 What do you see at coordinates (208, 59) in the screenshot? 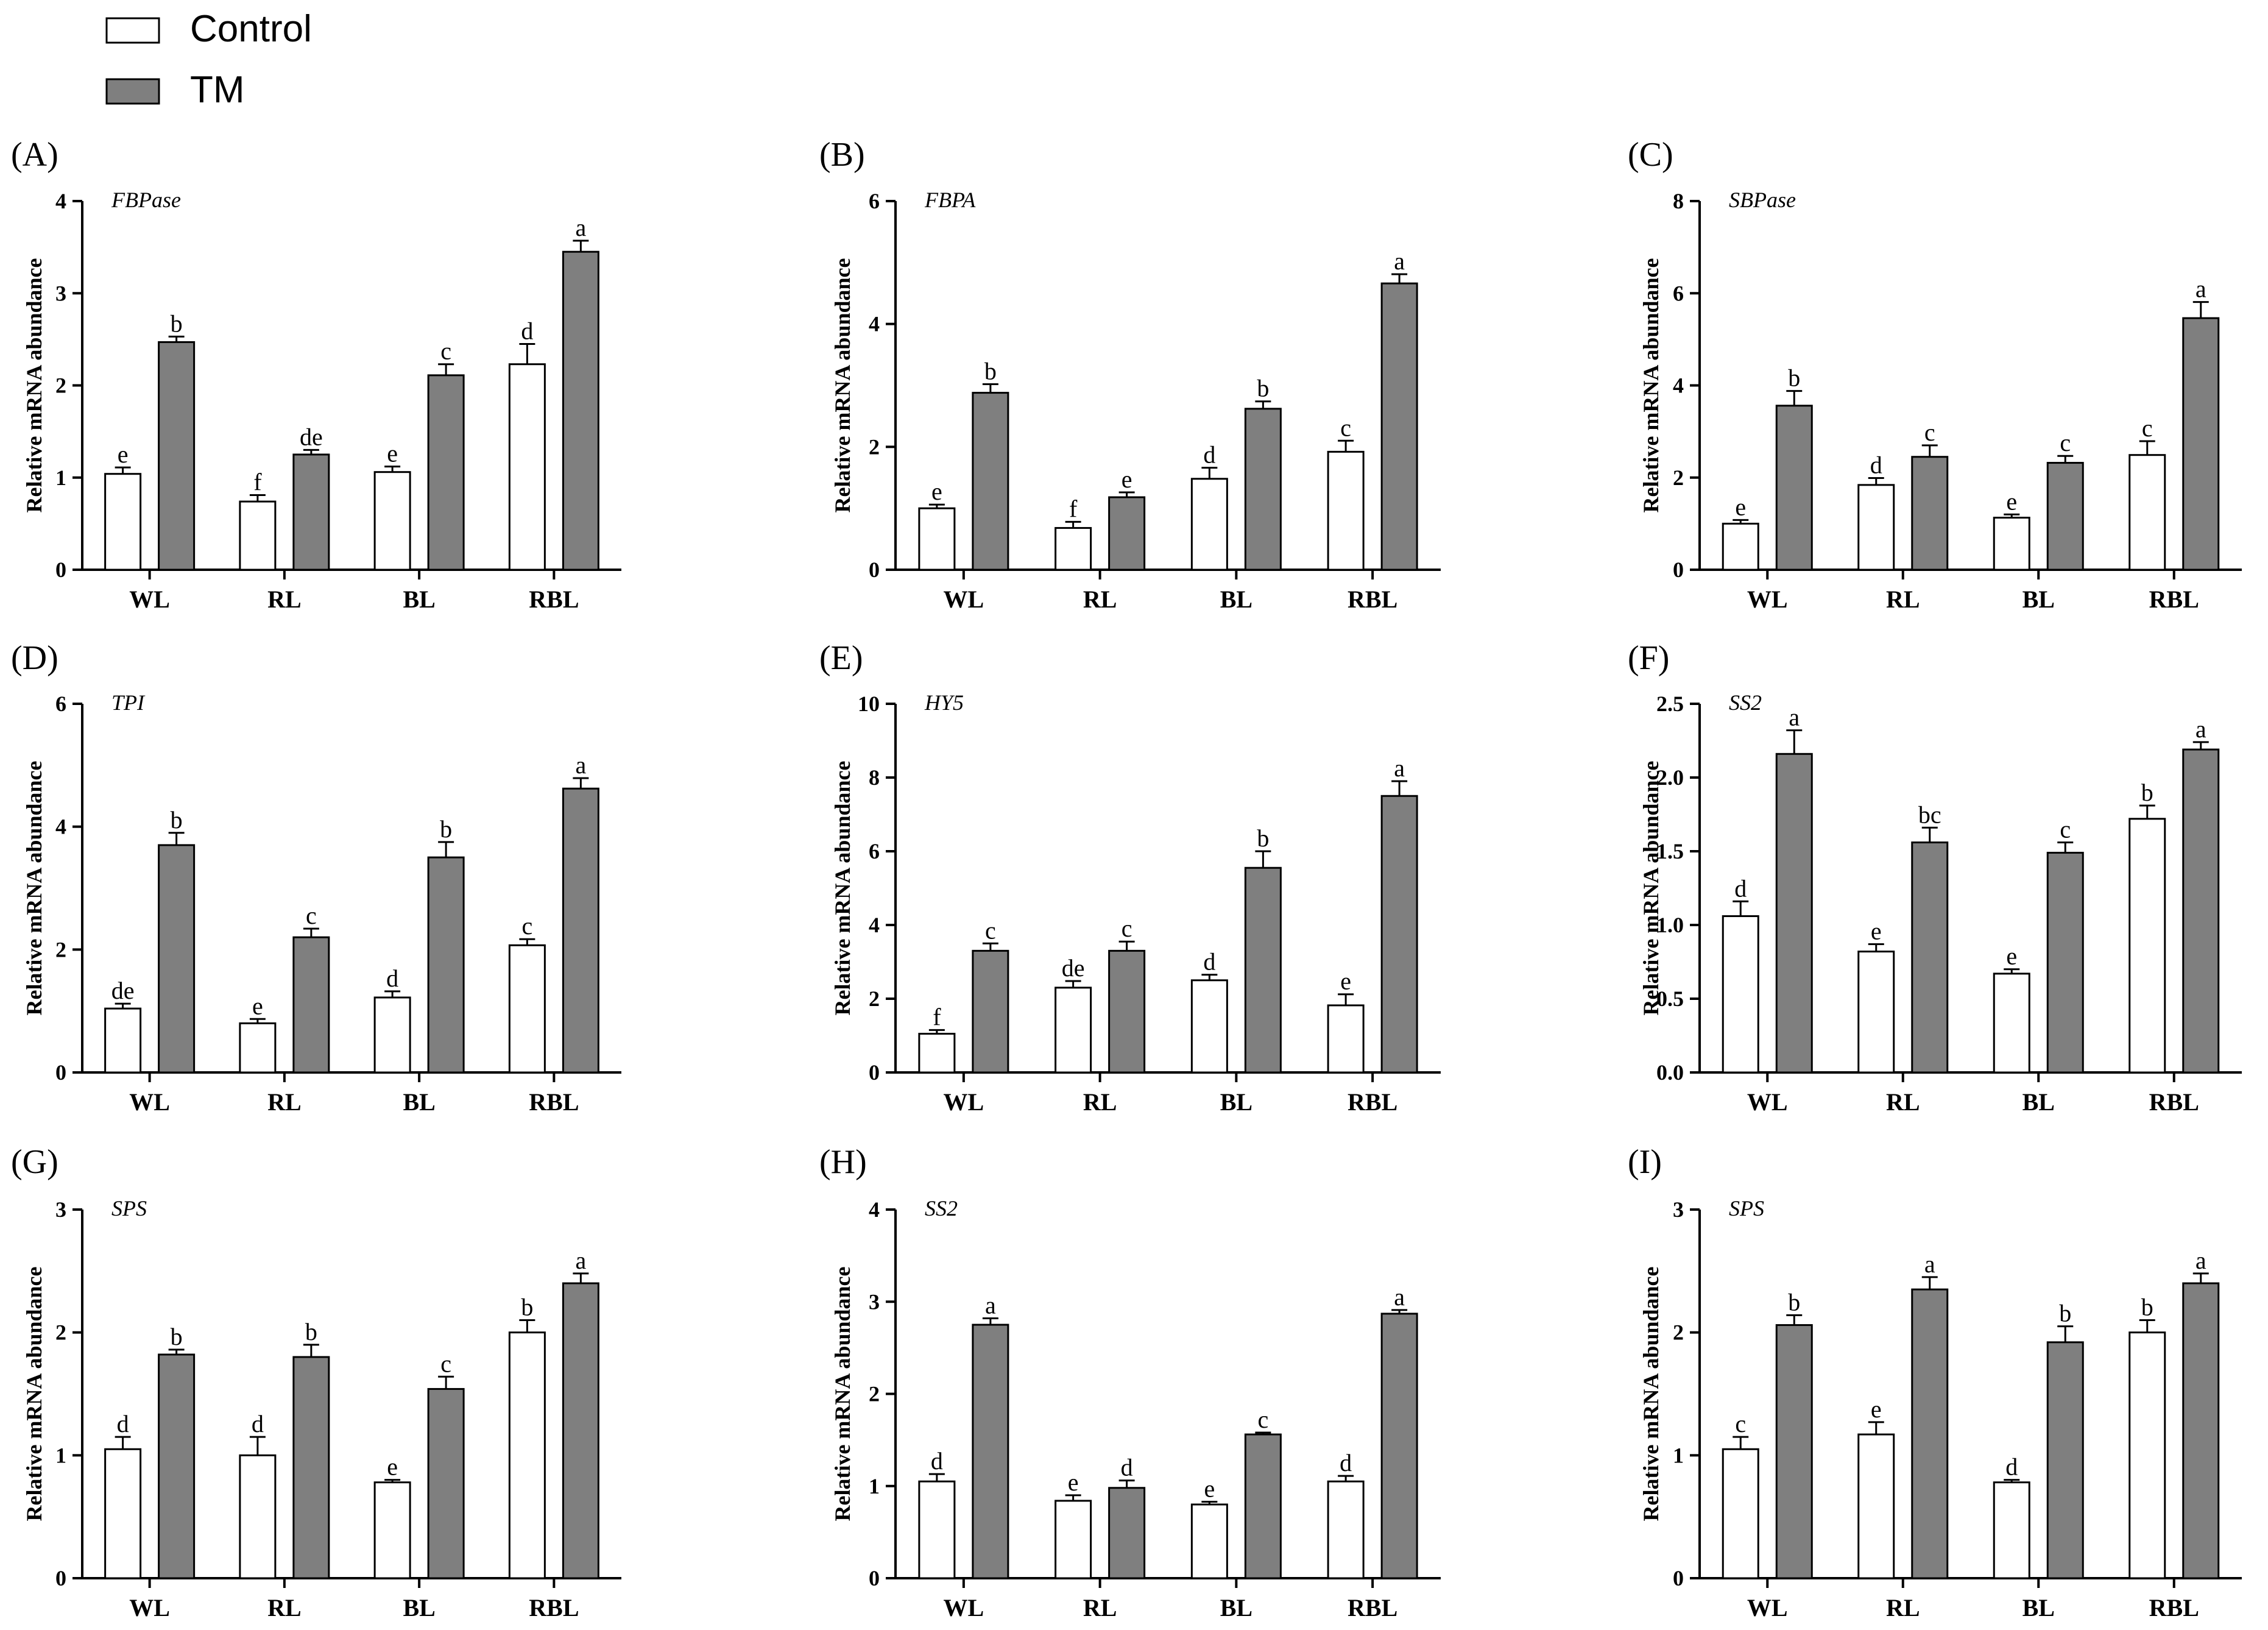
I see `legend: Control TM` at bounding box center [208, 59].